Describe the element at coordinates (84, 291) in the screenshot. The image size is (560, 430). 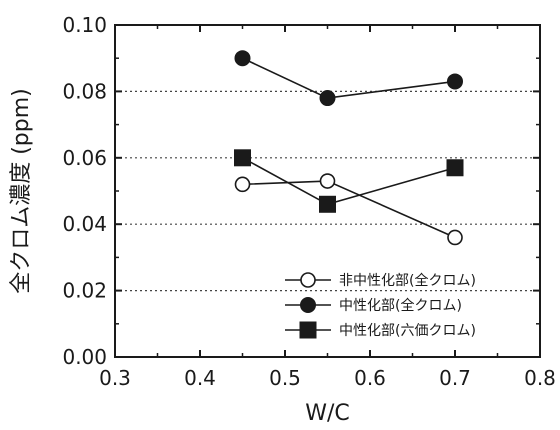
I see `y-tick-label: 0.02` at that location.